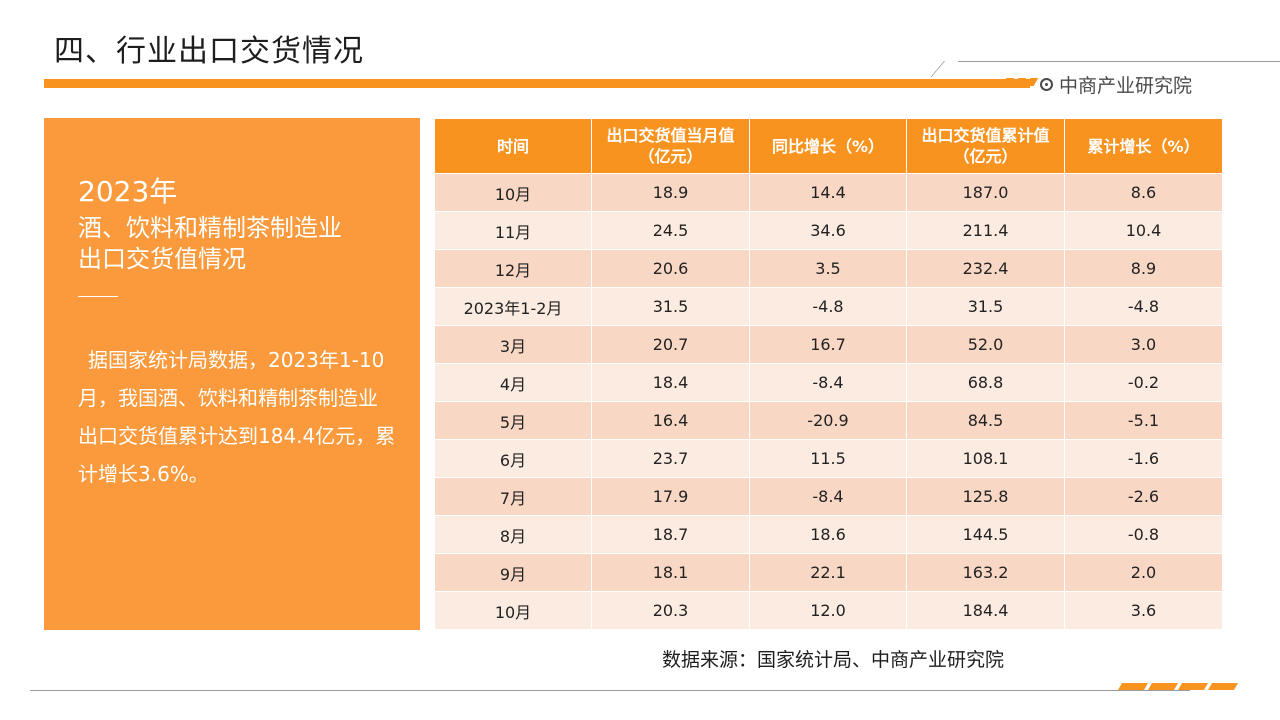 Image resolution: width=1280 pixels, height=720 pixels. I want to click on cell-monthly-value: 16.4, so click(670, 420).